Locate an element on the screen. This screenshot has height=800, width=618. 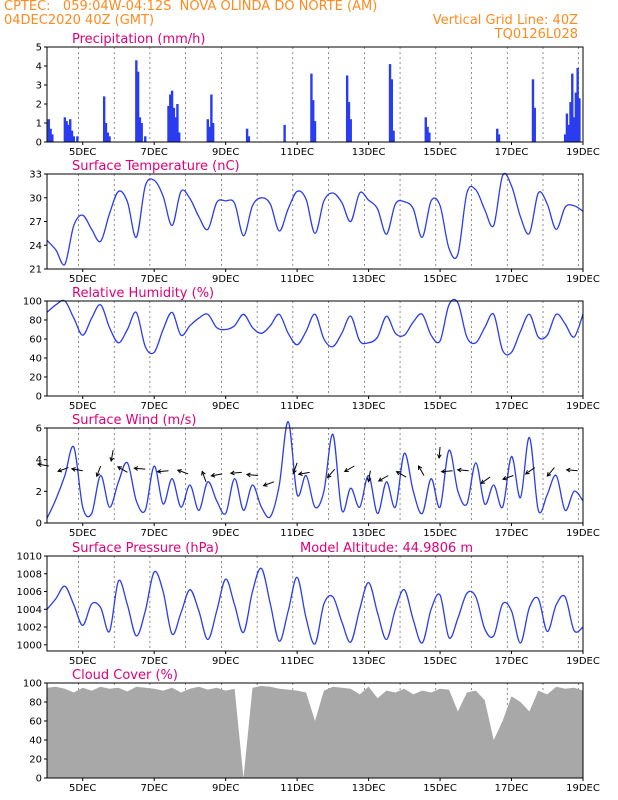
y-tick-label: 1008 is located at coordinates (29, 574).